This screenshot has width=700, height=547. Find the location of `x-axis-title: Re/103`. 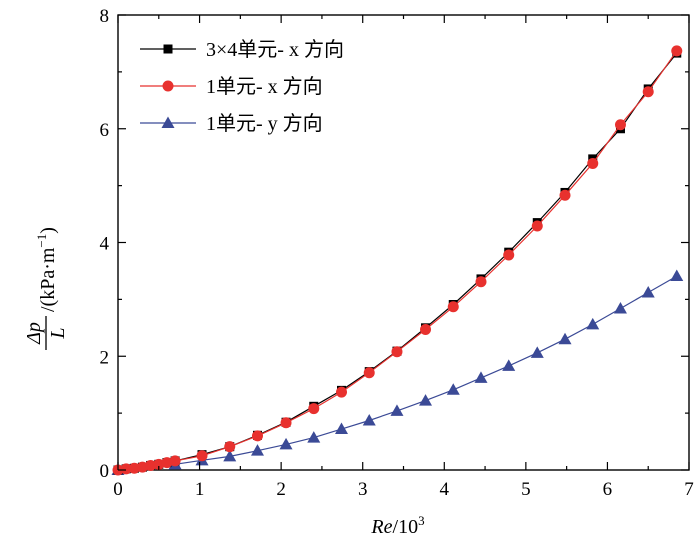

x-axis-title: Re/103 is located at coordinates (397, 525).